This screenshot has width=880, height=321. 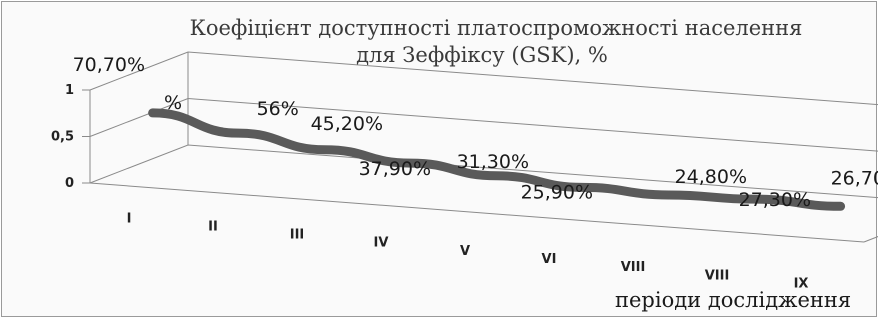 I want to click on data-label: 27,30%, so click(x=775, y=200).